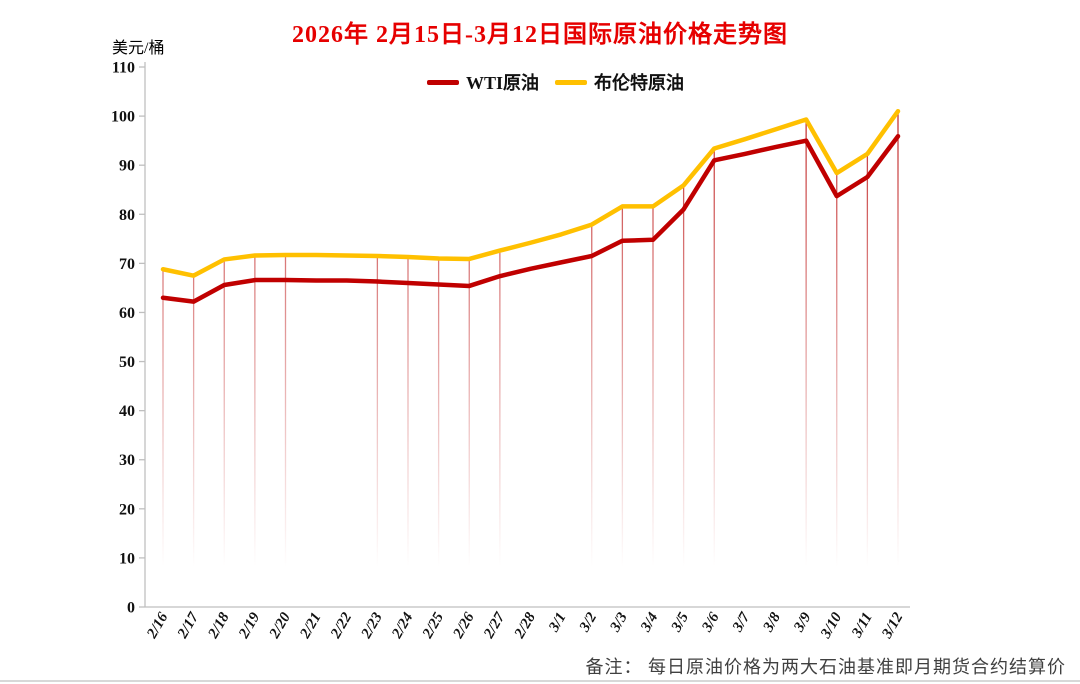 This screenshot has width=1080, height=684. What do you see at coordinates (540, 35) in the screenshot?
I see `page-title: 2026年 2月15日-3月12日国际原油价格走势图` at bounding box center [540, 35].